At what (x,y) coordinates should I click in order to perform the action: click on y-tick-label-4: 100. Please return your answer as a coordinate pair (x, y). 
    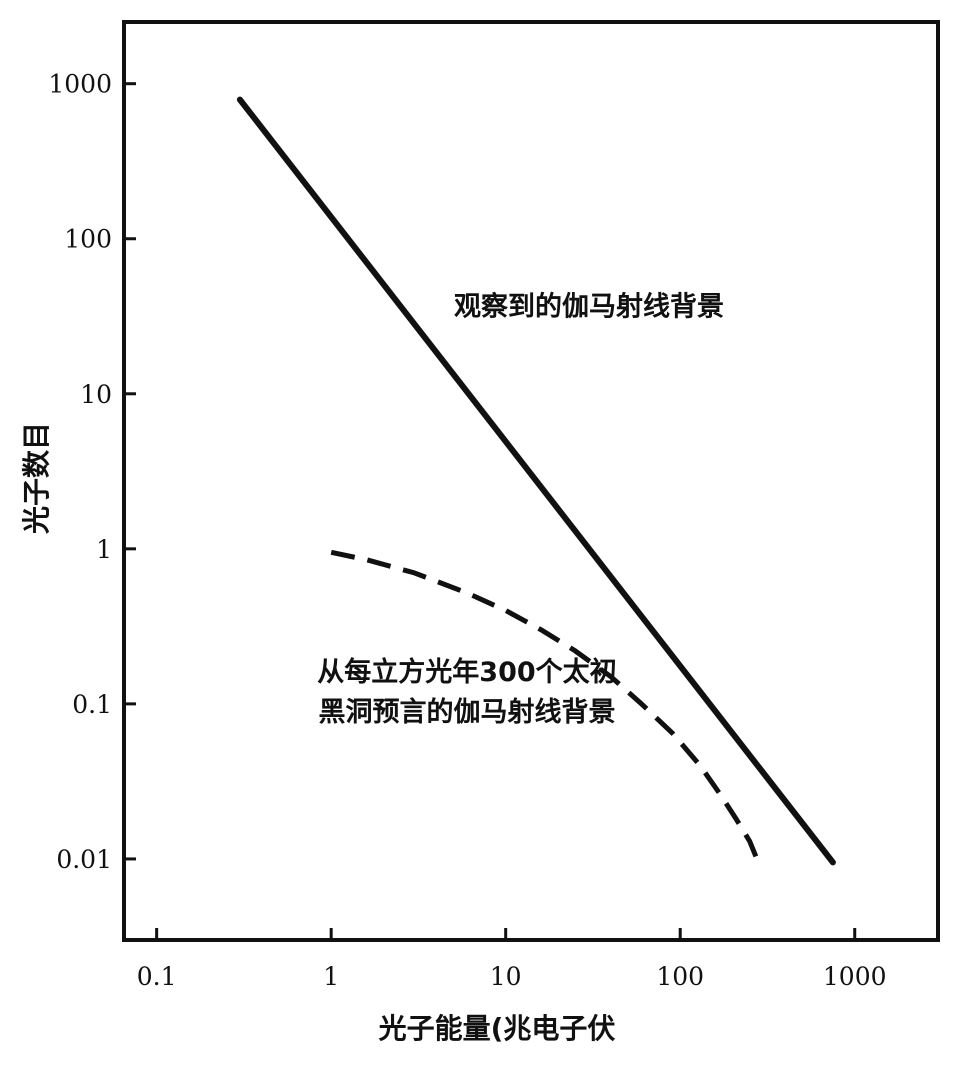
    Looking at the image, I should click on (88, 239).